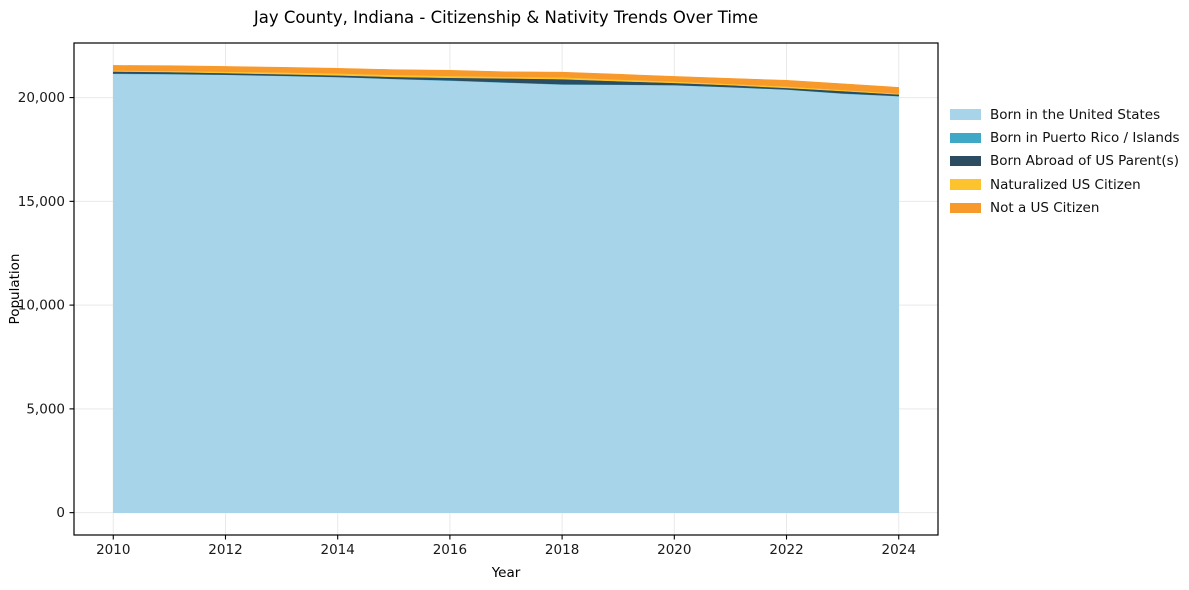  Describe the element at coordinates (1084, 161) in the screenshot. I see `legend-label: Born Abroad of US Parent(s)` at that location.